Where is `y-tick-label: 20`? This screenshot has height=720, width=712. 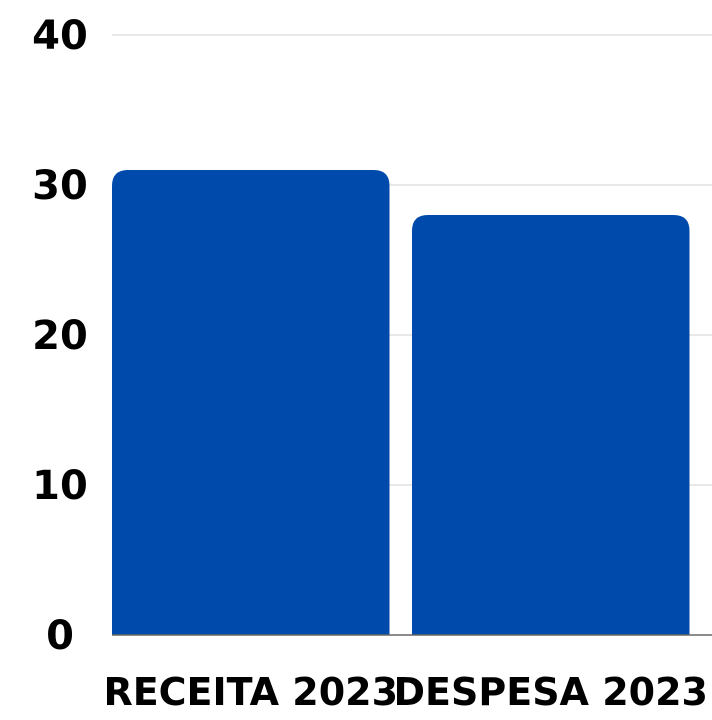
y-tick-label: 20 is located at coordinates (60, 336).